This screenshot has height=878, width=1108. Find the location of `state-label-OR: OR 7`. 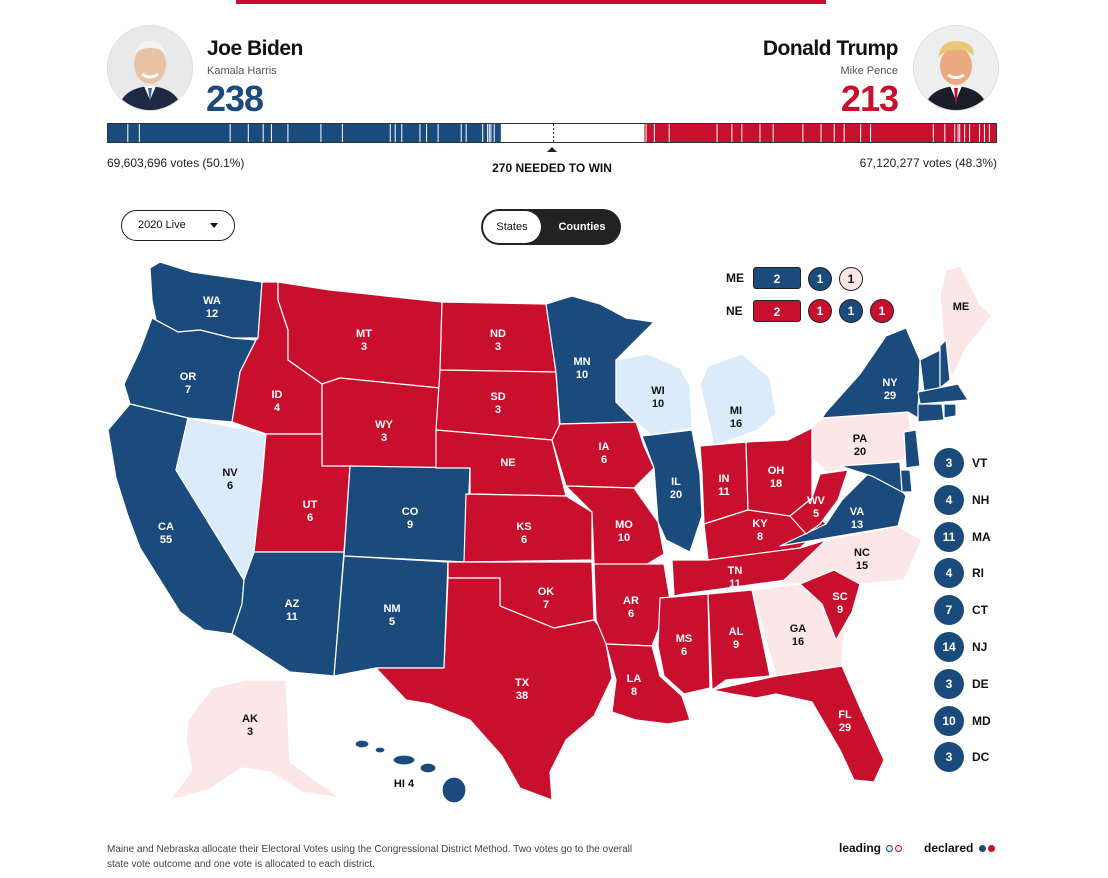

state-label-OR: OR 7 is located at coordinates (188, 383).